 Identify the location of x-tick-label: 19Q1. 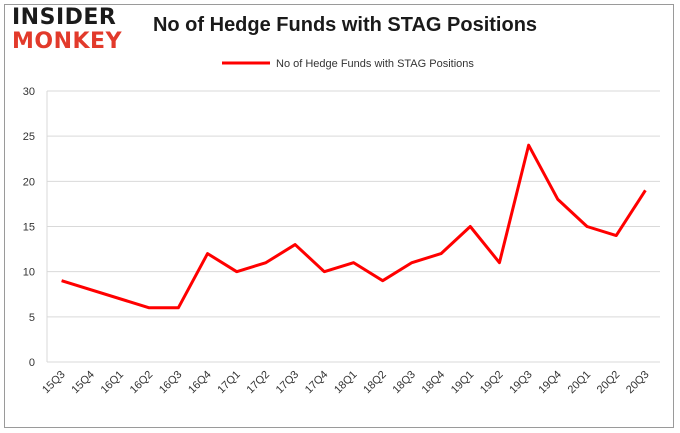
(463, 383).